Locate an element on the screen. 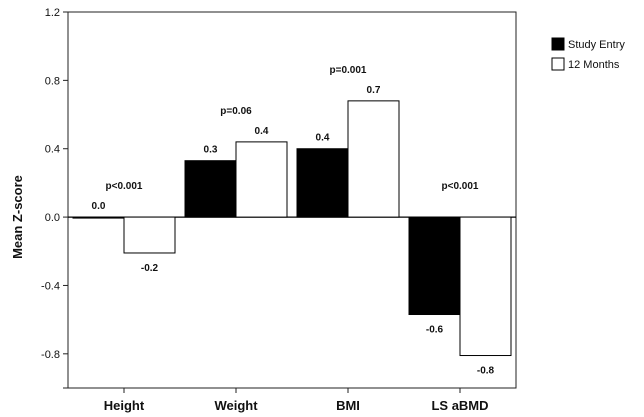  y-tick-label: -0.8 is located at coordinates (50, 355).